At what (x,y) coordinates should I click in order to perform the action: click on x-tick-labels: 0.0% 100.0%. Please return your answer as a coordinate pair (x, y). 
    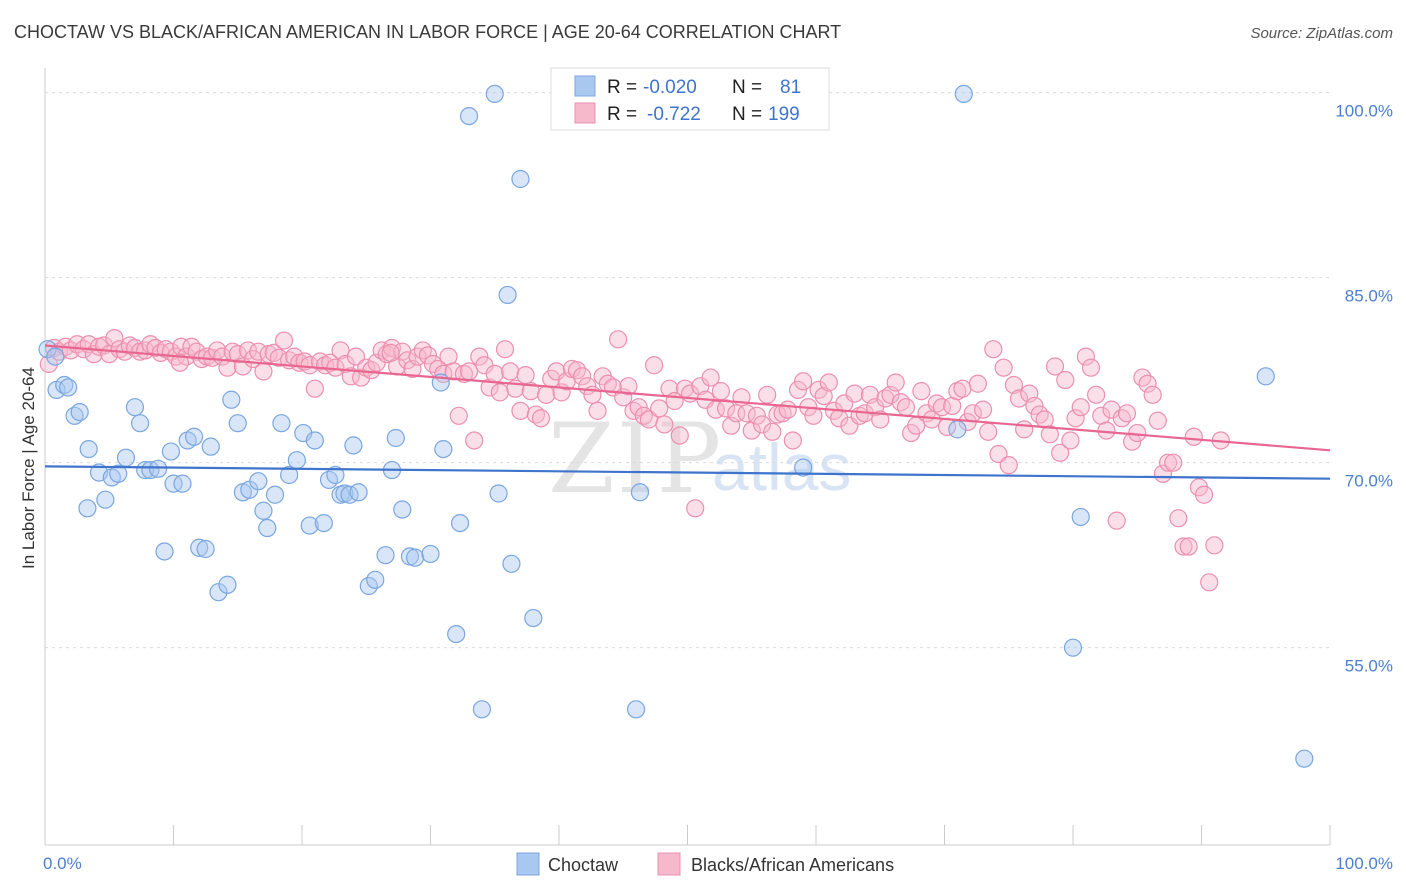
    Looking at the image, I should click on (718, 863).